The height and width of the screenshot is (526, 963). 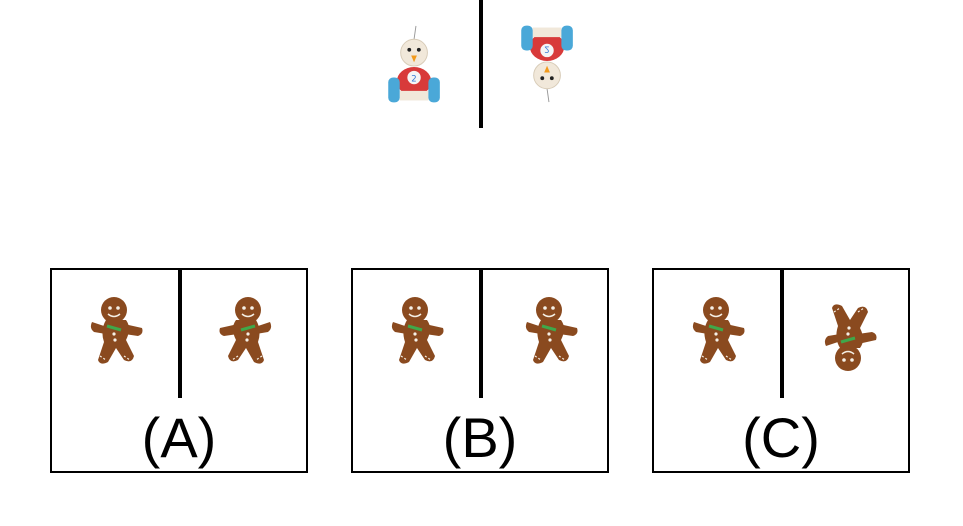 I want to click on example-divider, so click(x=481, y=64).